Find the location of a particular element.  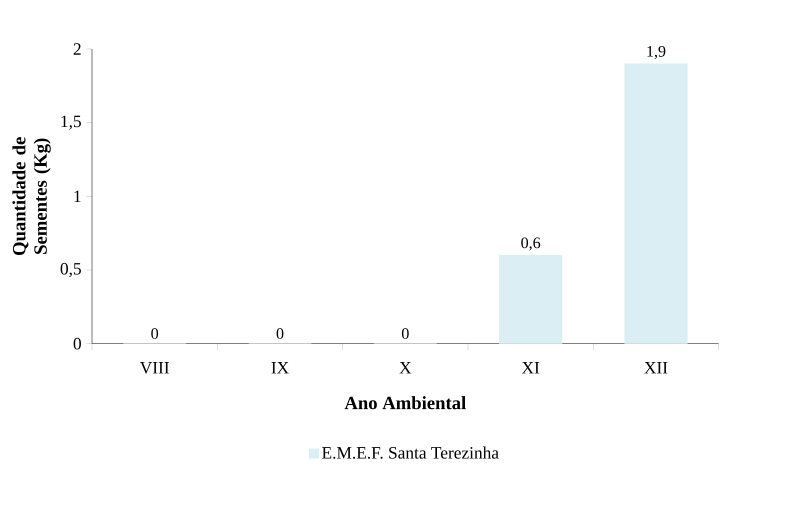

x-axis-title: Ano Ambiental is located at coordinates (405, 403).